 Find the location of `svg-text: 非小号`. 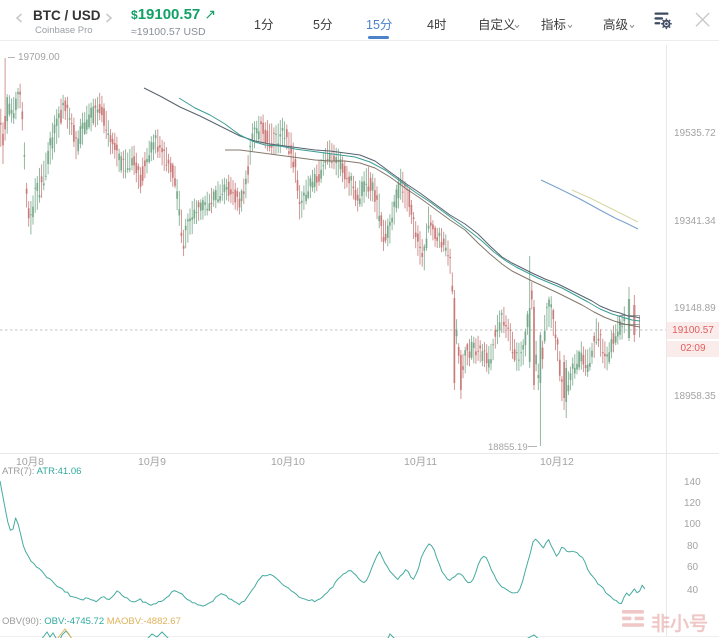

svg-text: 非小号 is located at coordinates (679, 624).